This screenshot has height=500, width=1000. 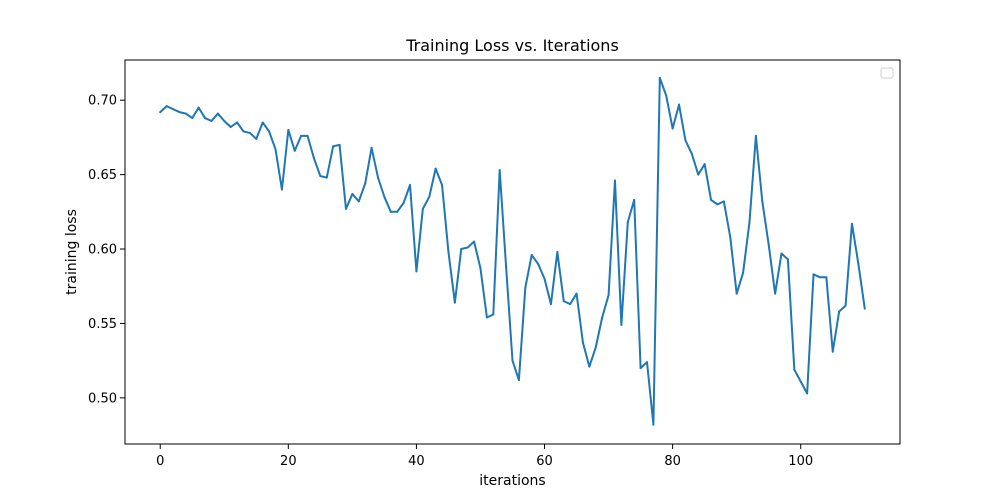 What do you see at coordinates (887, 73) in the screenshot?
I see `legend-box` at bounding box center [887, 73].